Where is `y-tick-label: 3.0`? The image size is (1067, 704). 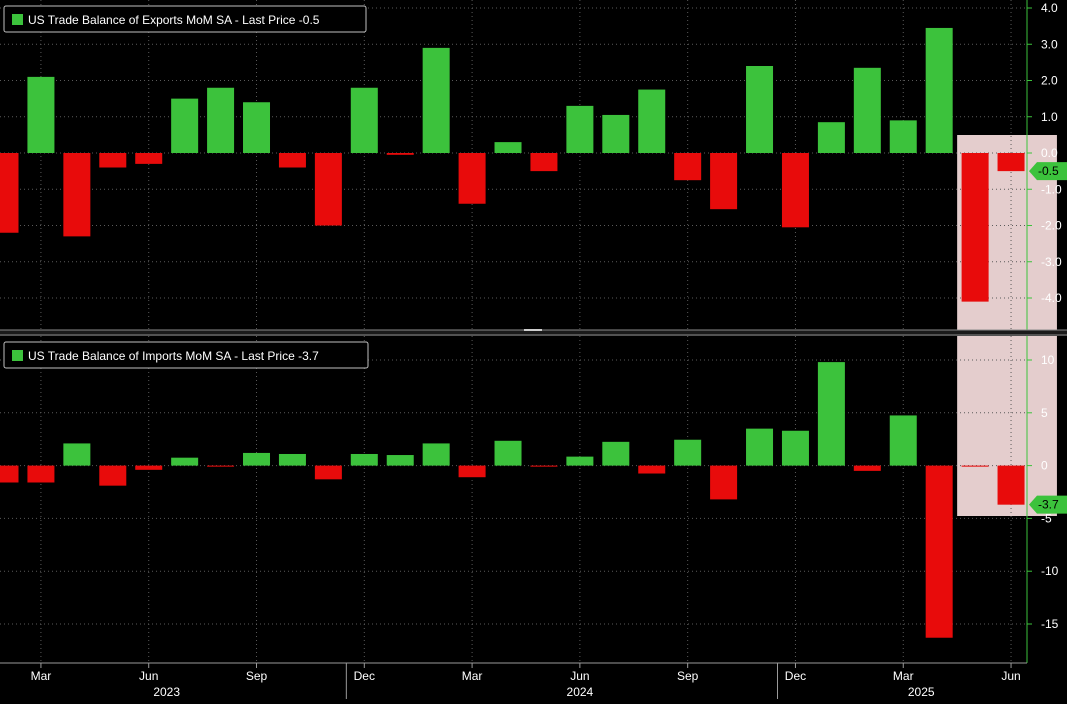
y-tick-label: 3.0 is located at coordinates (1049, 44).